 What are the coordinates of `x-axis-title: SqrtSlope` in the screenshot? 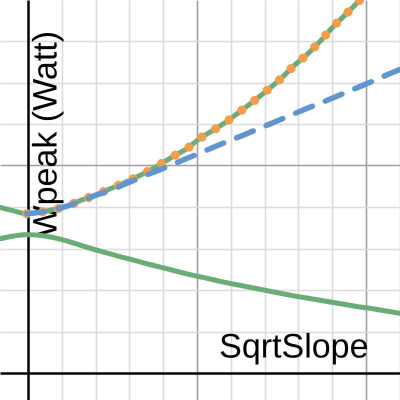 It's located at (293, 347).